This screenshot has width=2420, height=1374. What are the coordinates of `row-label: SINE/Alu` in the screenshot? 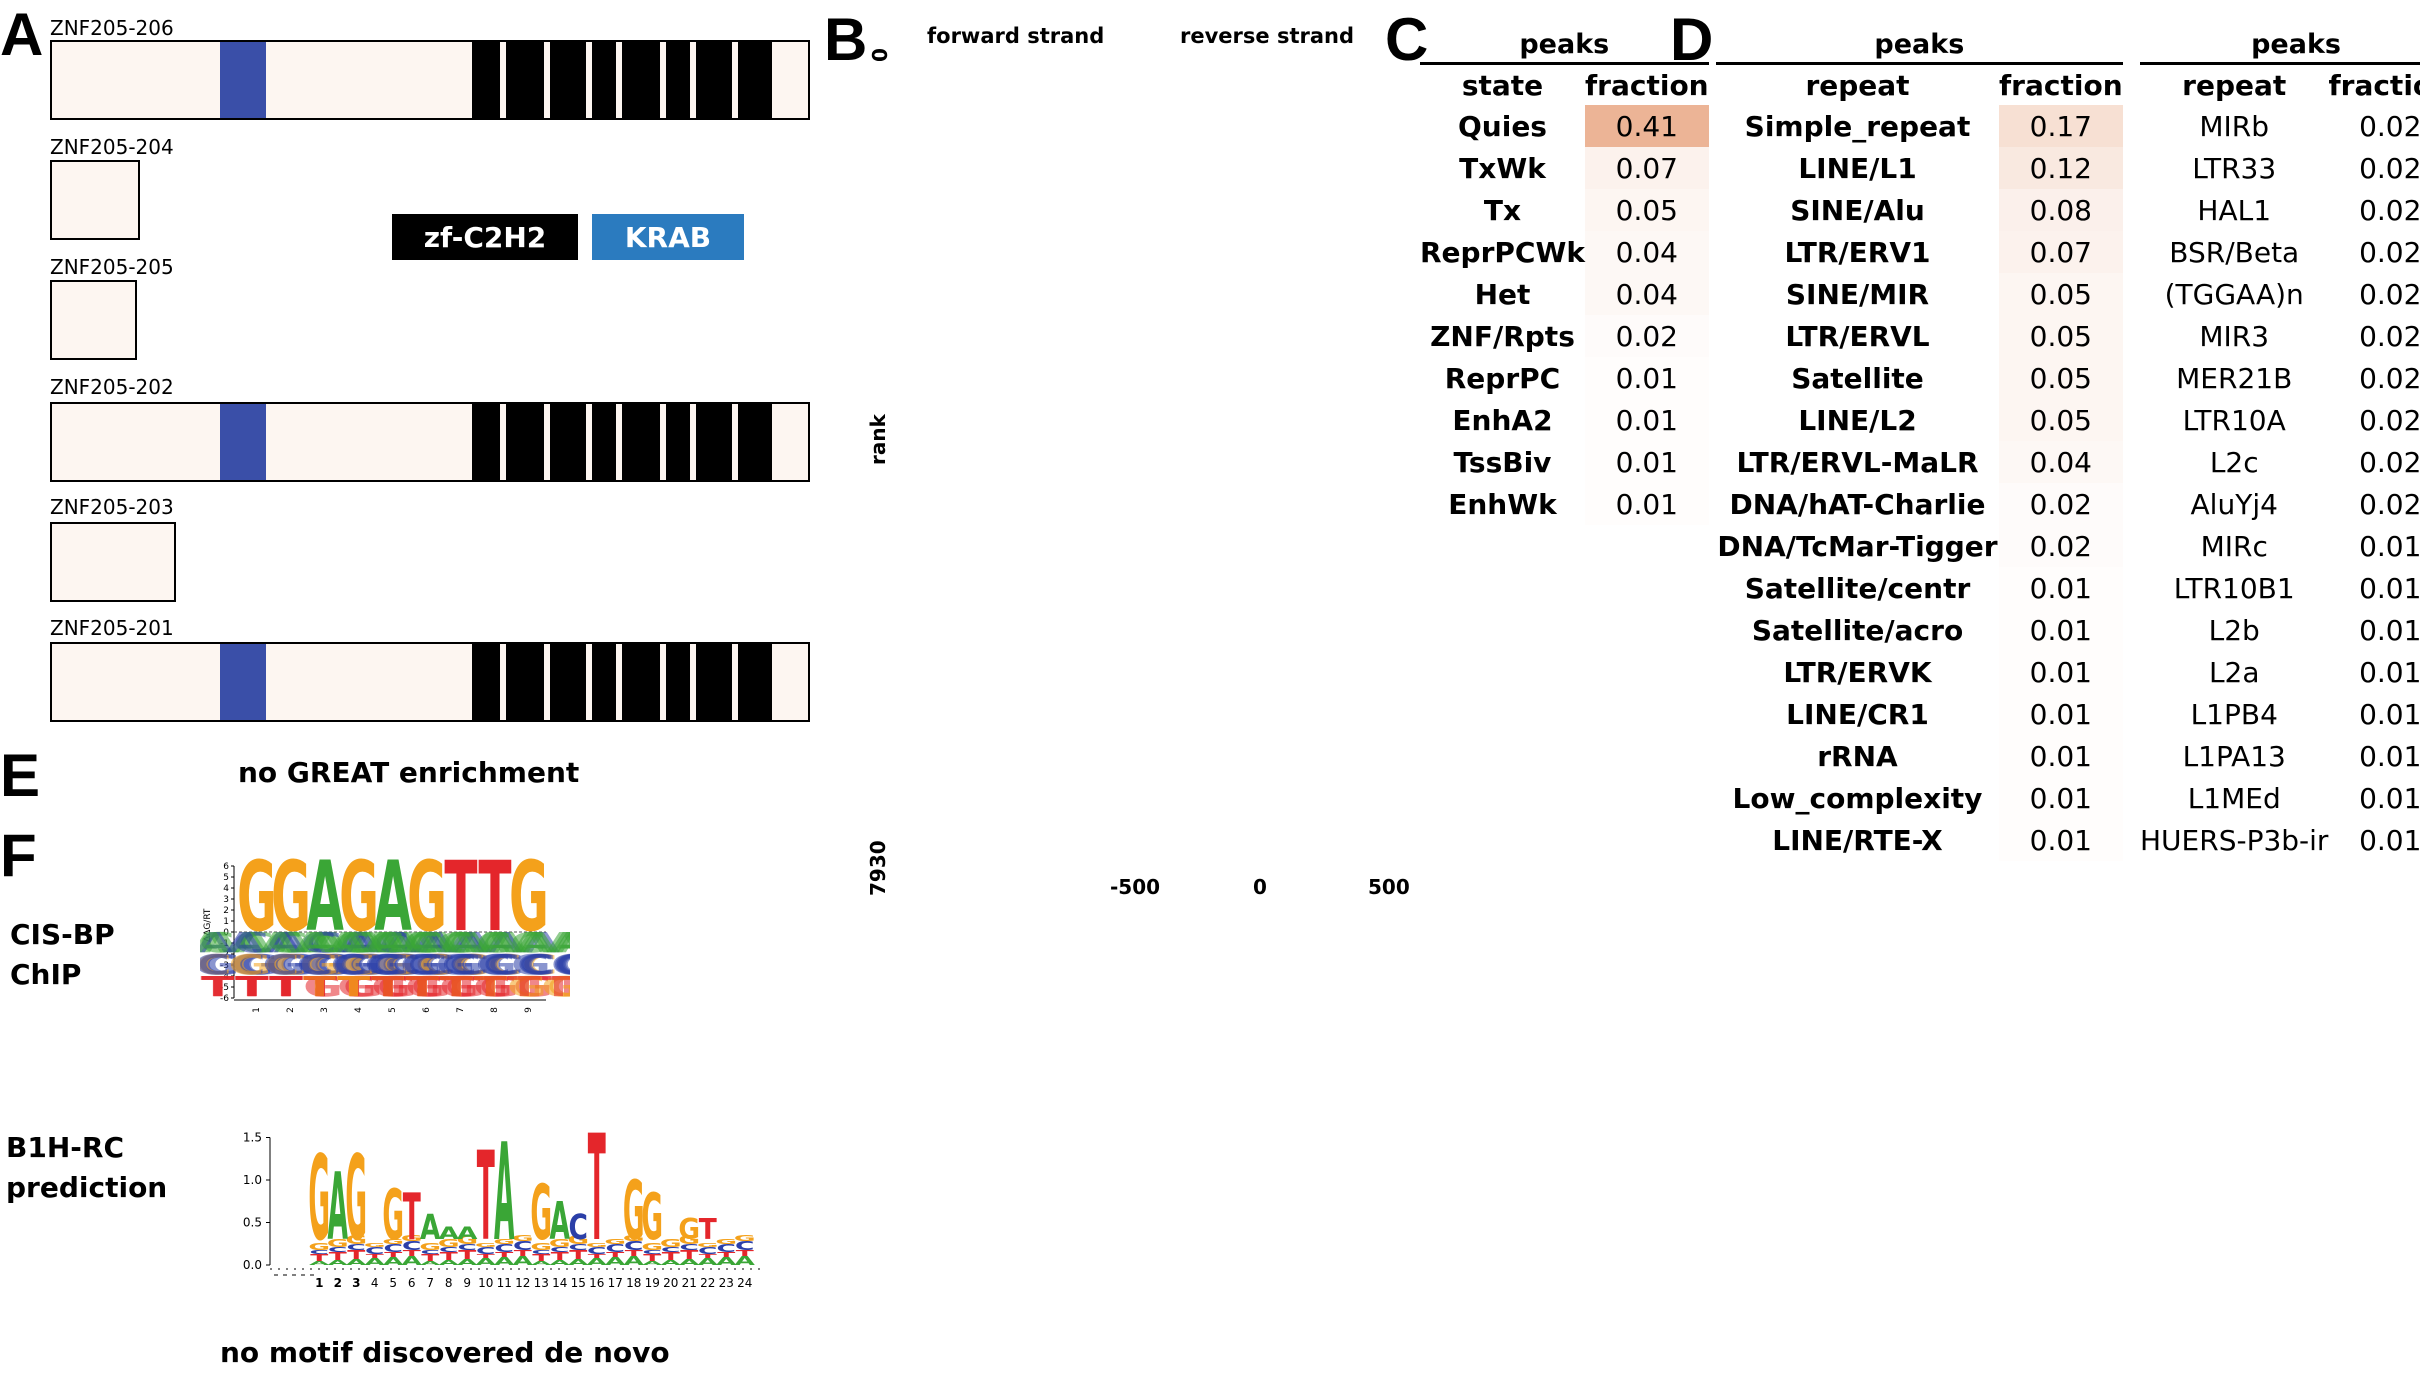 It's located at (1857, 210).